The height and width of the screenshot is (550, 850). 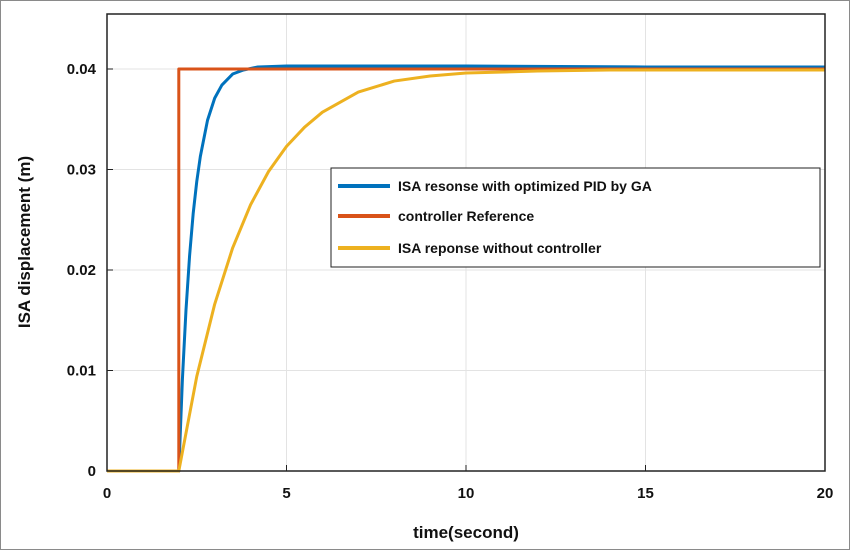 I want to click on x-tick-label: 20, so click(x=825, y=493).